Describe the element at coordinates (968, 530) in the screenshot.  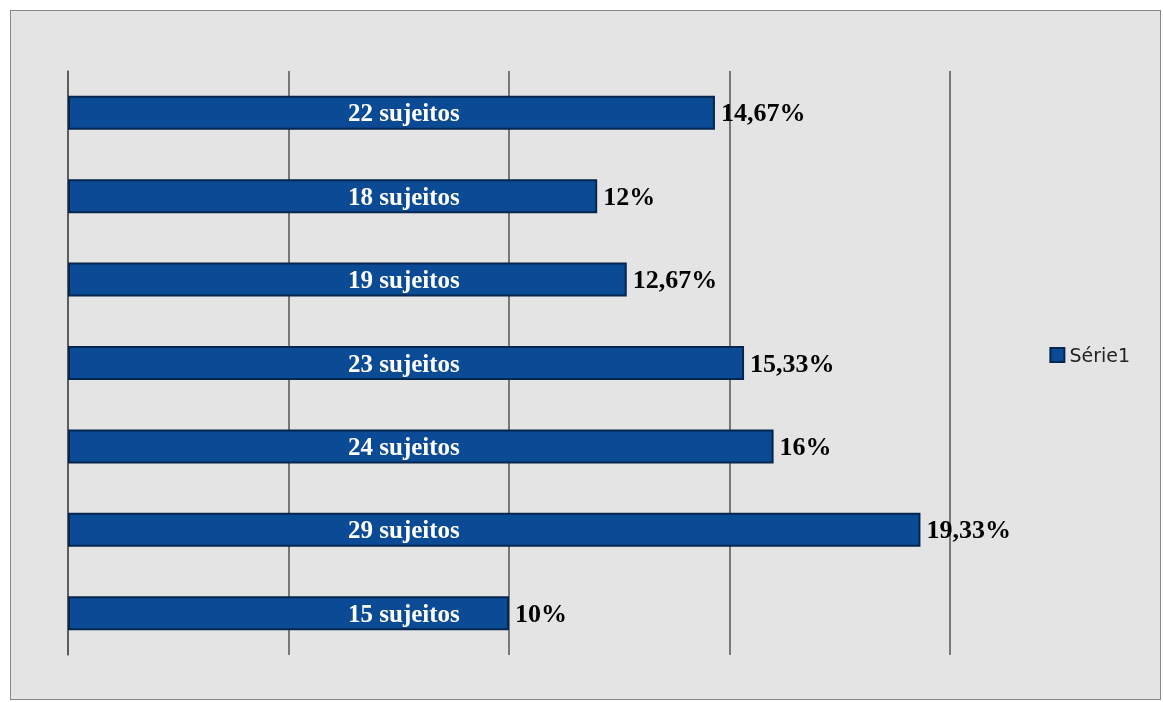
I see `data-label: 19,33%` at that location.